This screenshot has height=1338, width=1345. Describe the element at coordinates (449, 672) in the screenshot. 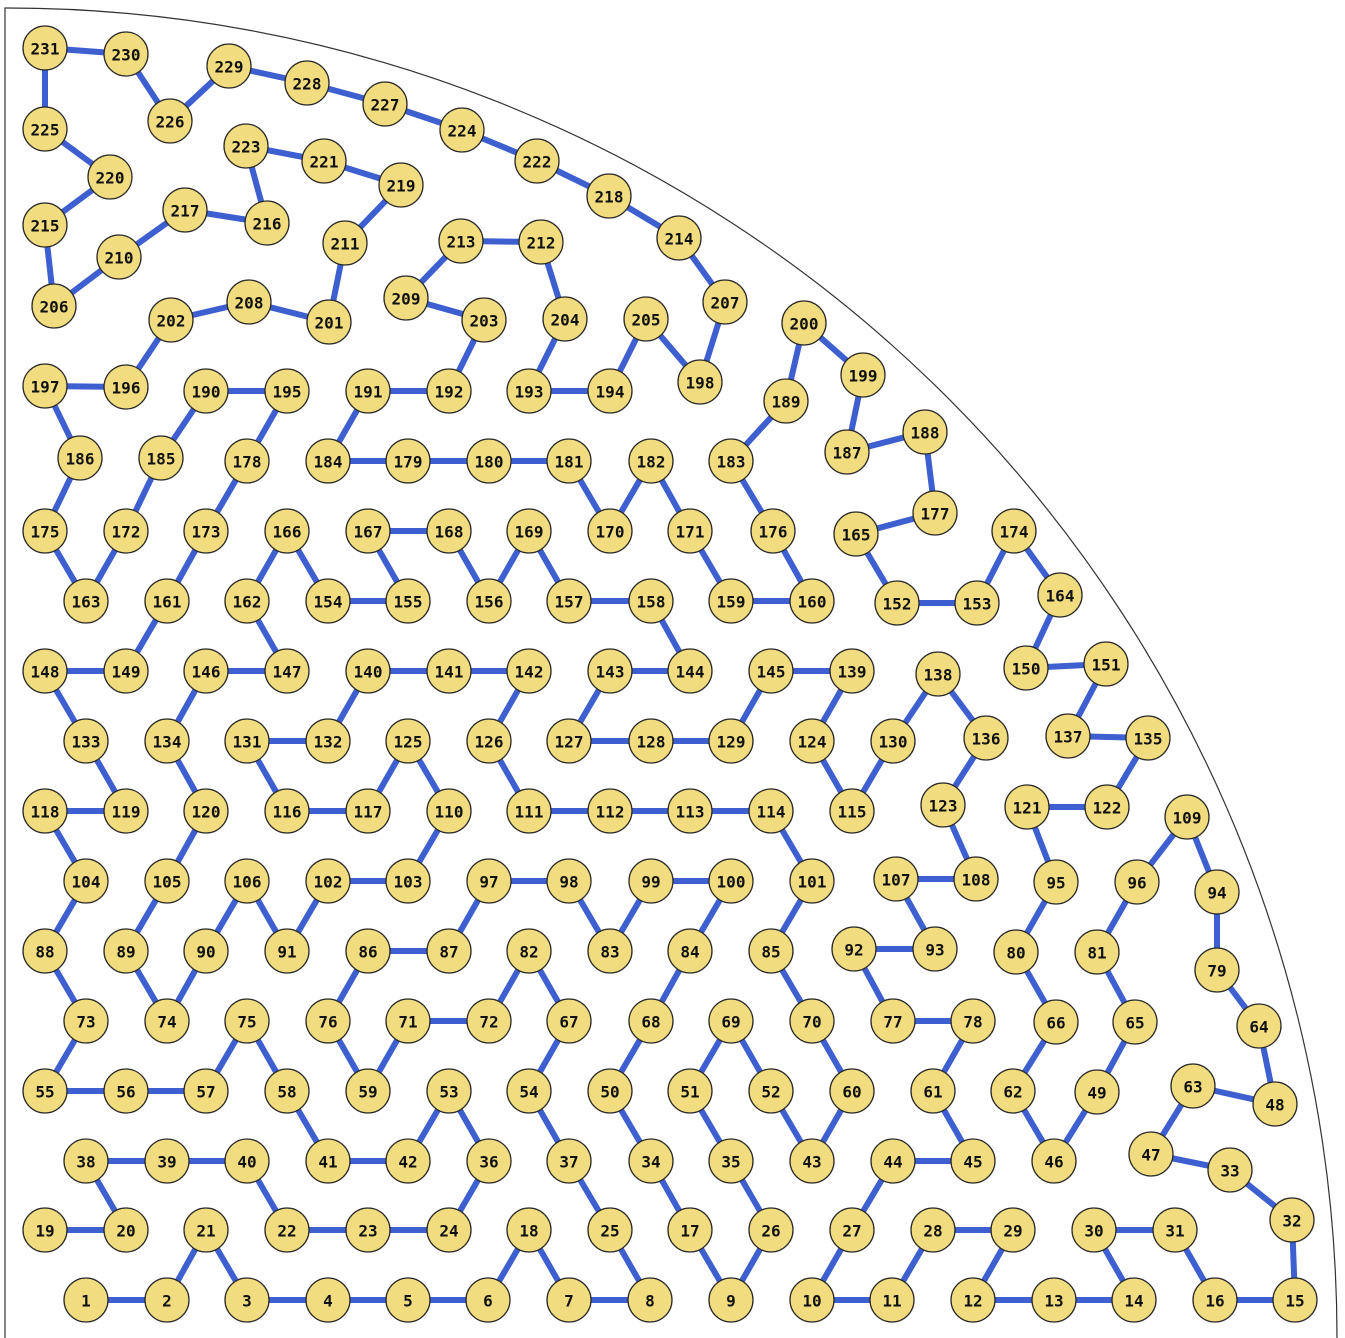

I see `node-label: 141` at that location.